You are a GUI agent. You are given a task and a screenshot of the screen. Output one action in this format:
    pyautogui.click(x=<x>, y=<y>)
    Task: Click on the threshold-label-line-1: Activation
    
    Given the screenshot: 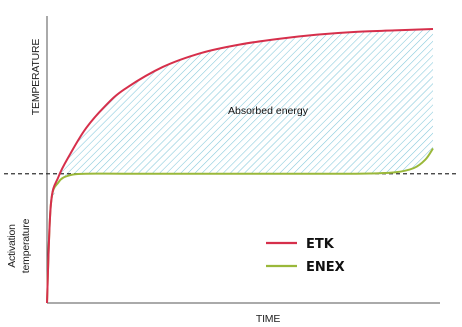 What is the action you would take?
    pyautogui.click(x=12, y=246)
    